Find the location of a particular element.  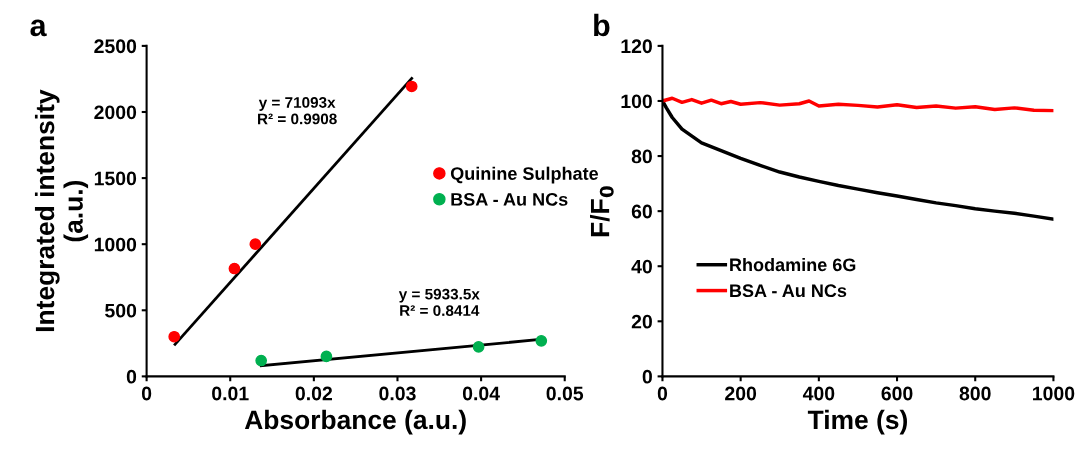

x-tick-label: 1000 is located at coordinates (1054, 393).